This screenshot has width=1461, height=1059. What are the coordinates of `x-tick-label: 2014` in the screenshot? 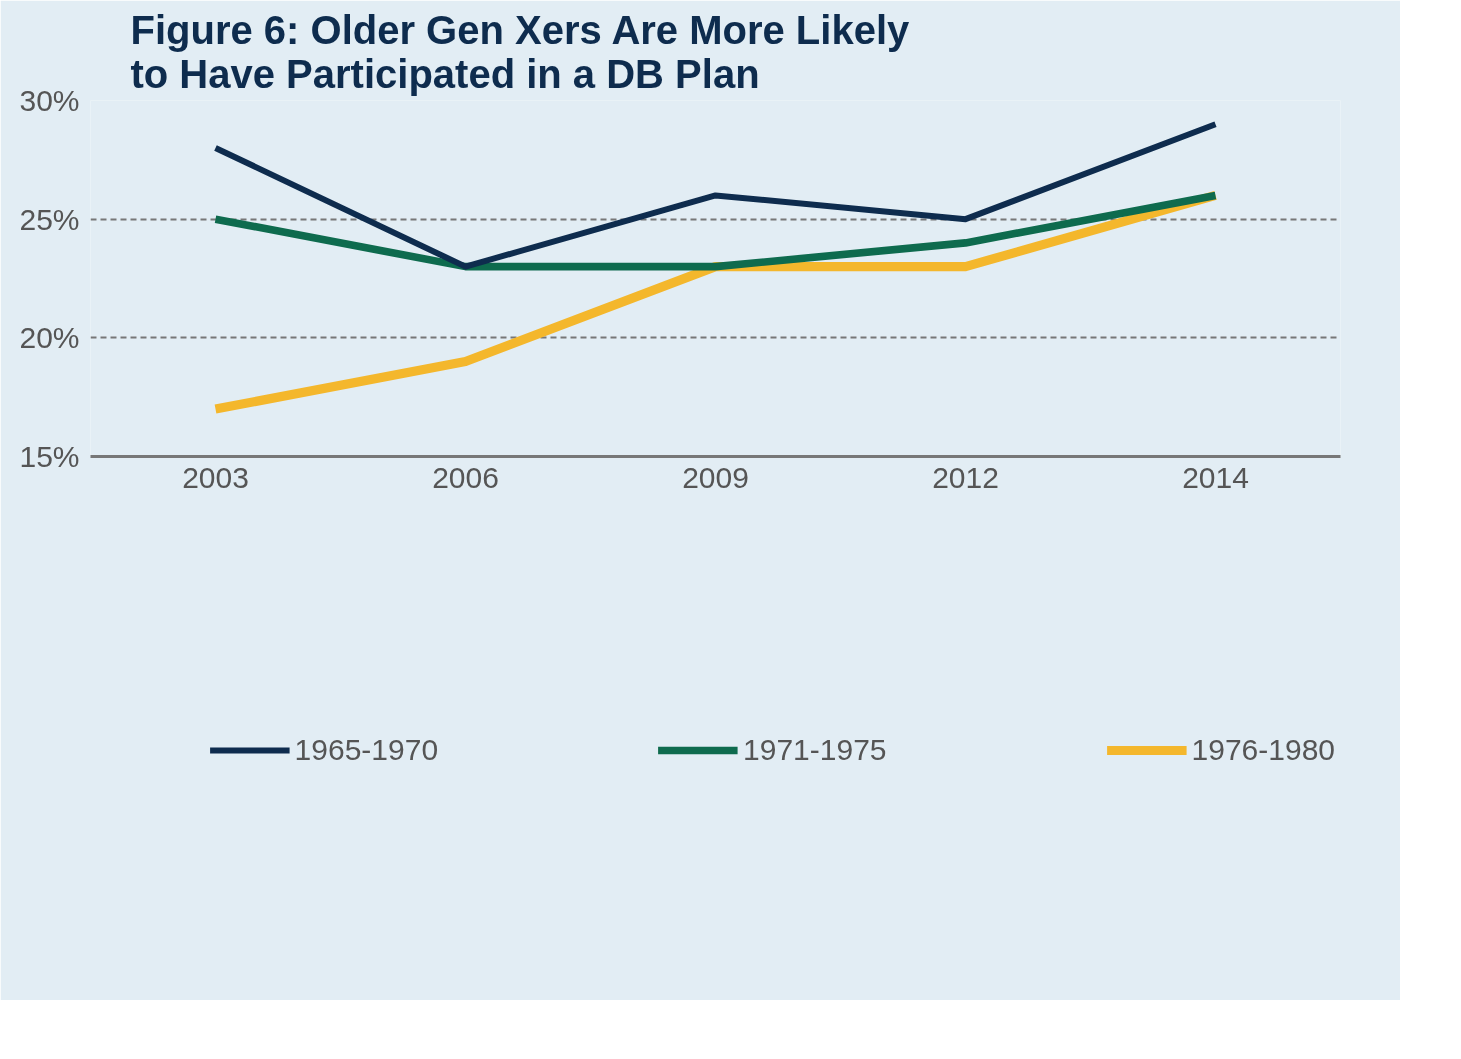 It's located at (1215, 477).